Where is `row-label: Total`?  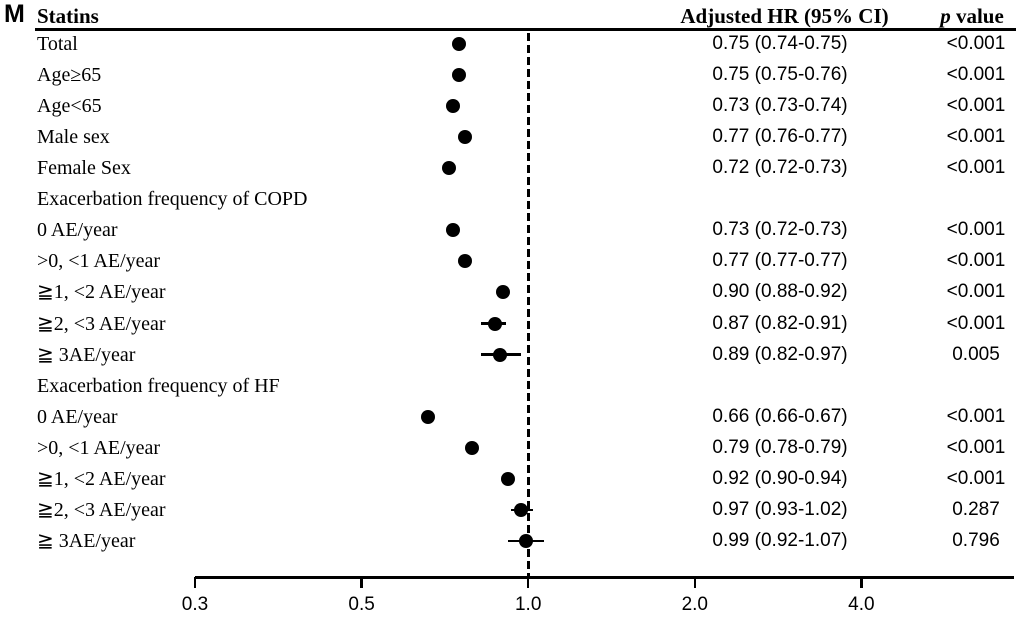
row-label: Total is located at coordinates (57, 44).